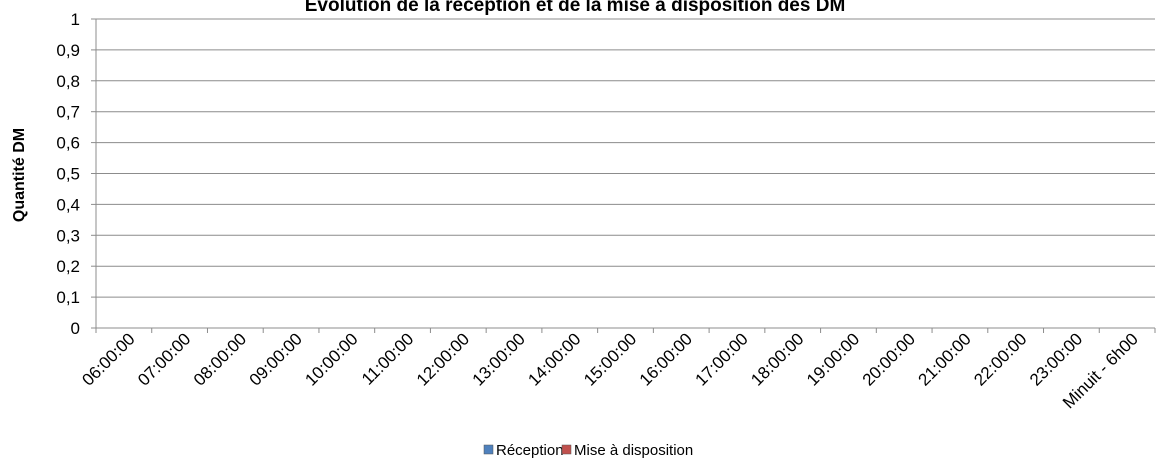  What do you see at coordinates (68, 112) in the screenshot?
I see `y-tick-label: 0,7` at bounding box center [68, 112].